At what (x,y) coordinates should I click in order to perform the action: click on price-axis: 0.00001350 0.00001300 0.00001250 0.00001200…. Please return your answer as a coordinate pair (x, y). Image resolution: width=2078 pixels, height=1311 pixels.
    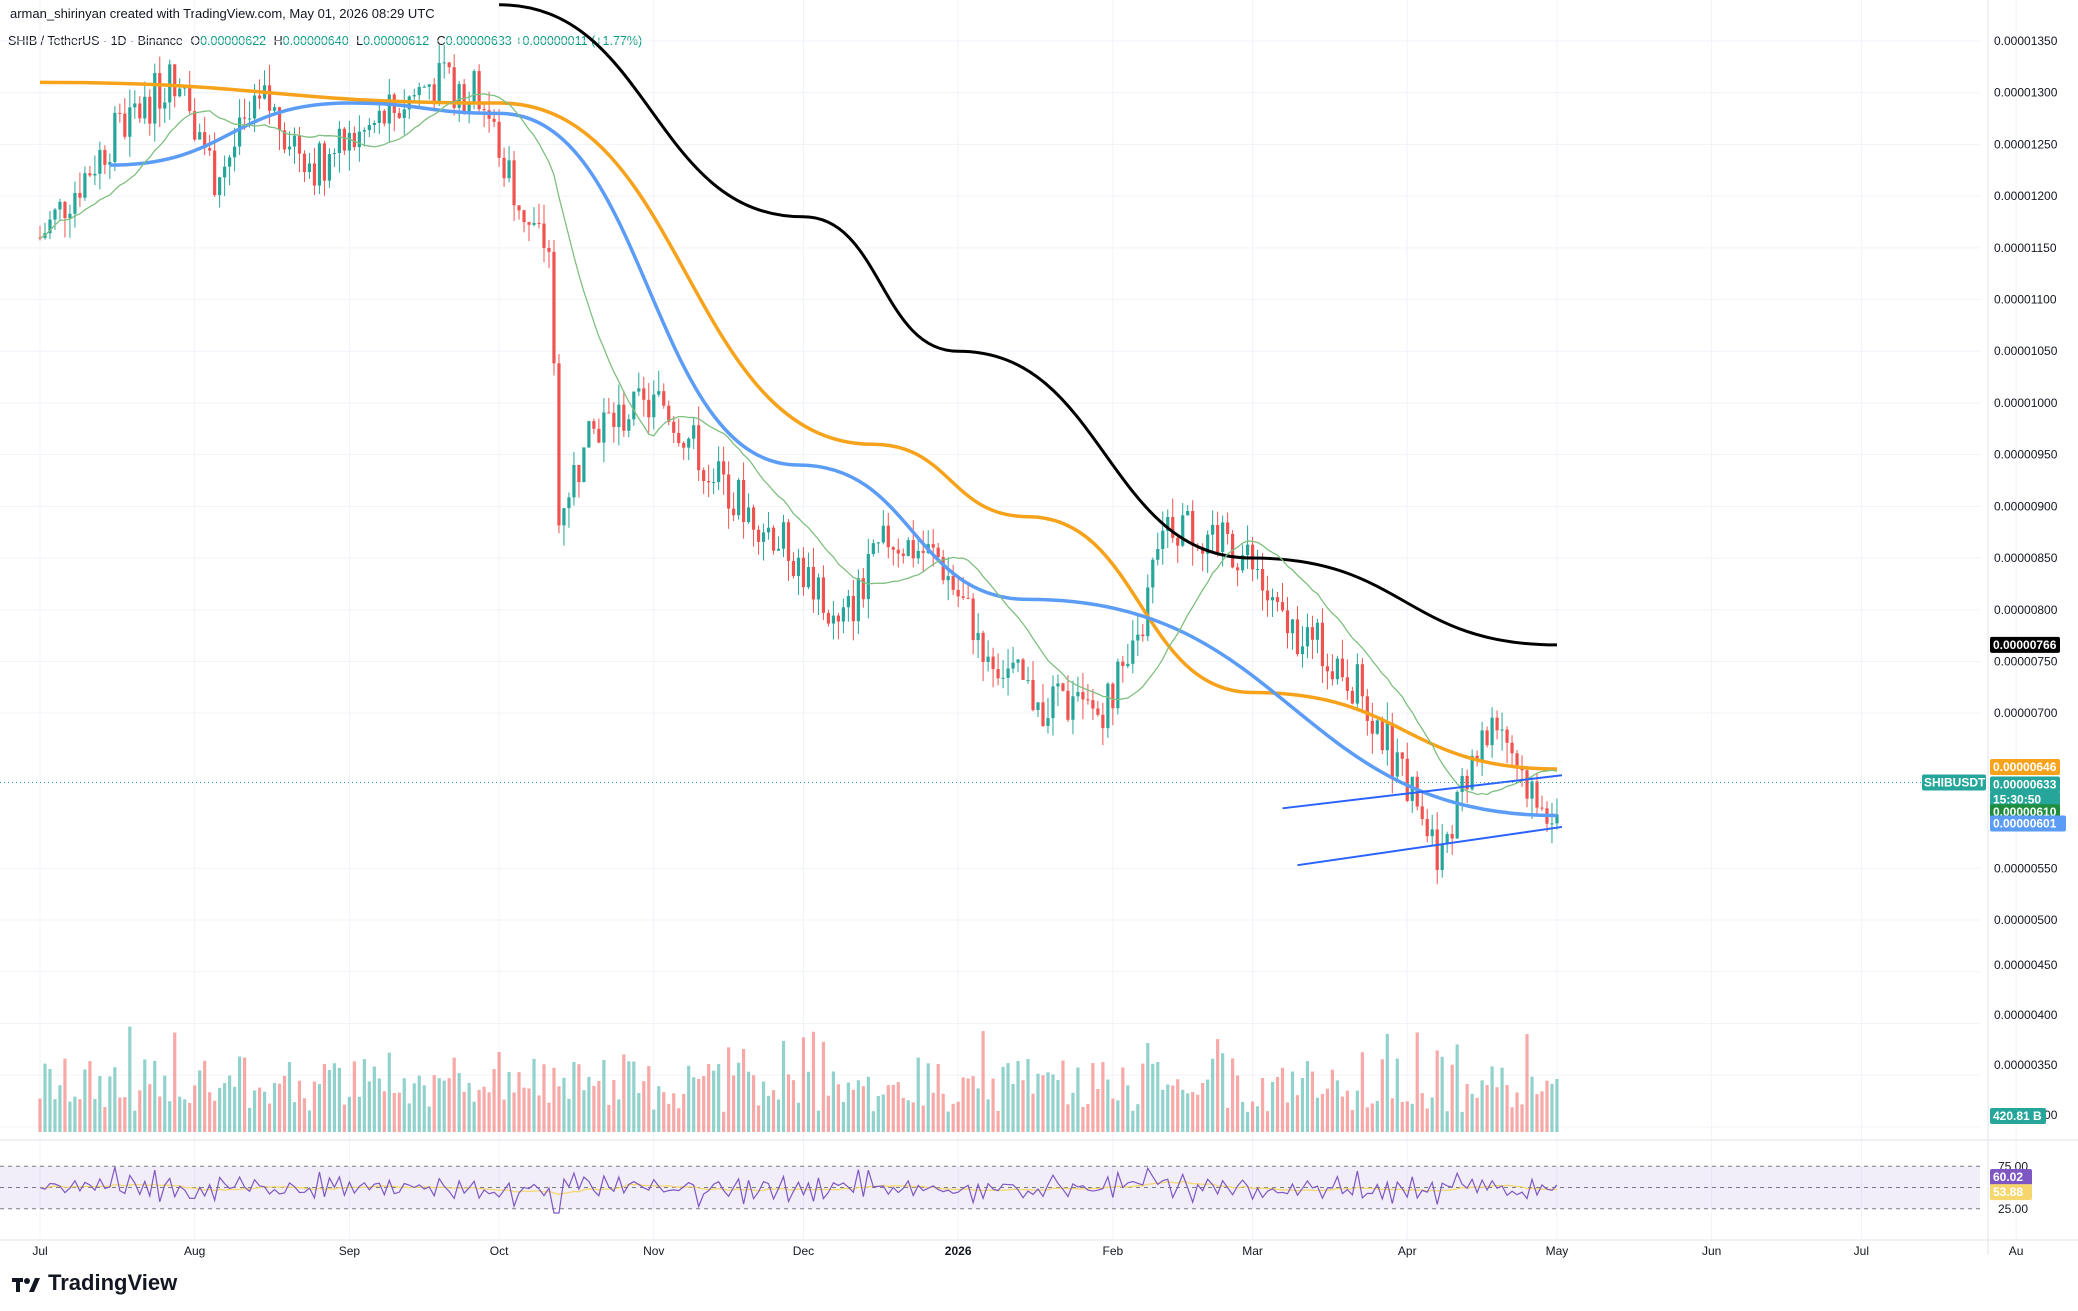
    Looking at the image, I should click on (2026, 625).